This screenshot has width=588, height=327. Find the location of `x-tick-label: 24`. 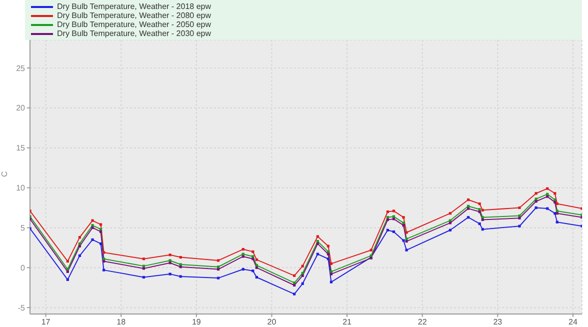

x-tick-label: 24 is located at coordinates (573, 322).